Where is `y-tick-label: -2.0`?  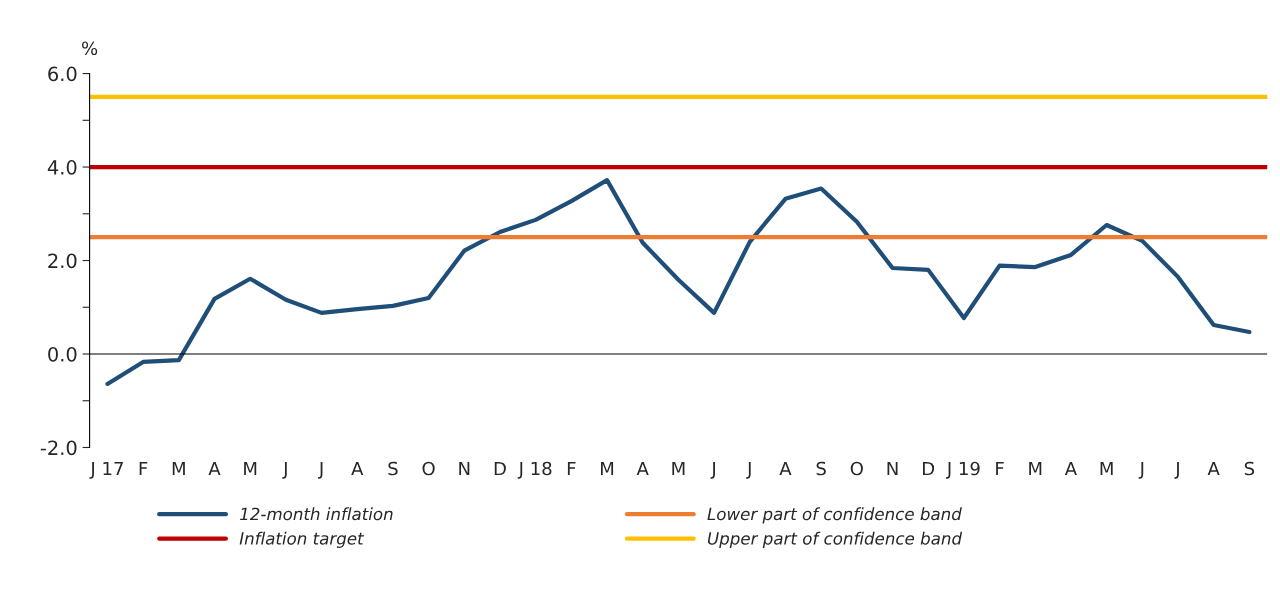 y-tick-label: -2.0 is located at coordinates (58, 448).